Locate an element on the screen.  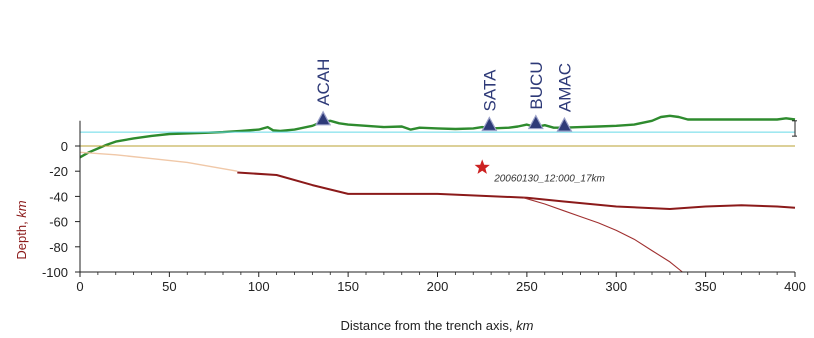
x-tick-label: 50 is located at coordinates (169, 286).